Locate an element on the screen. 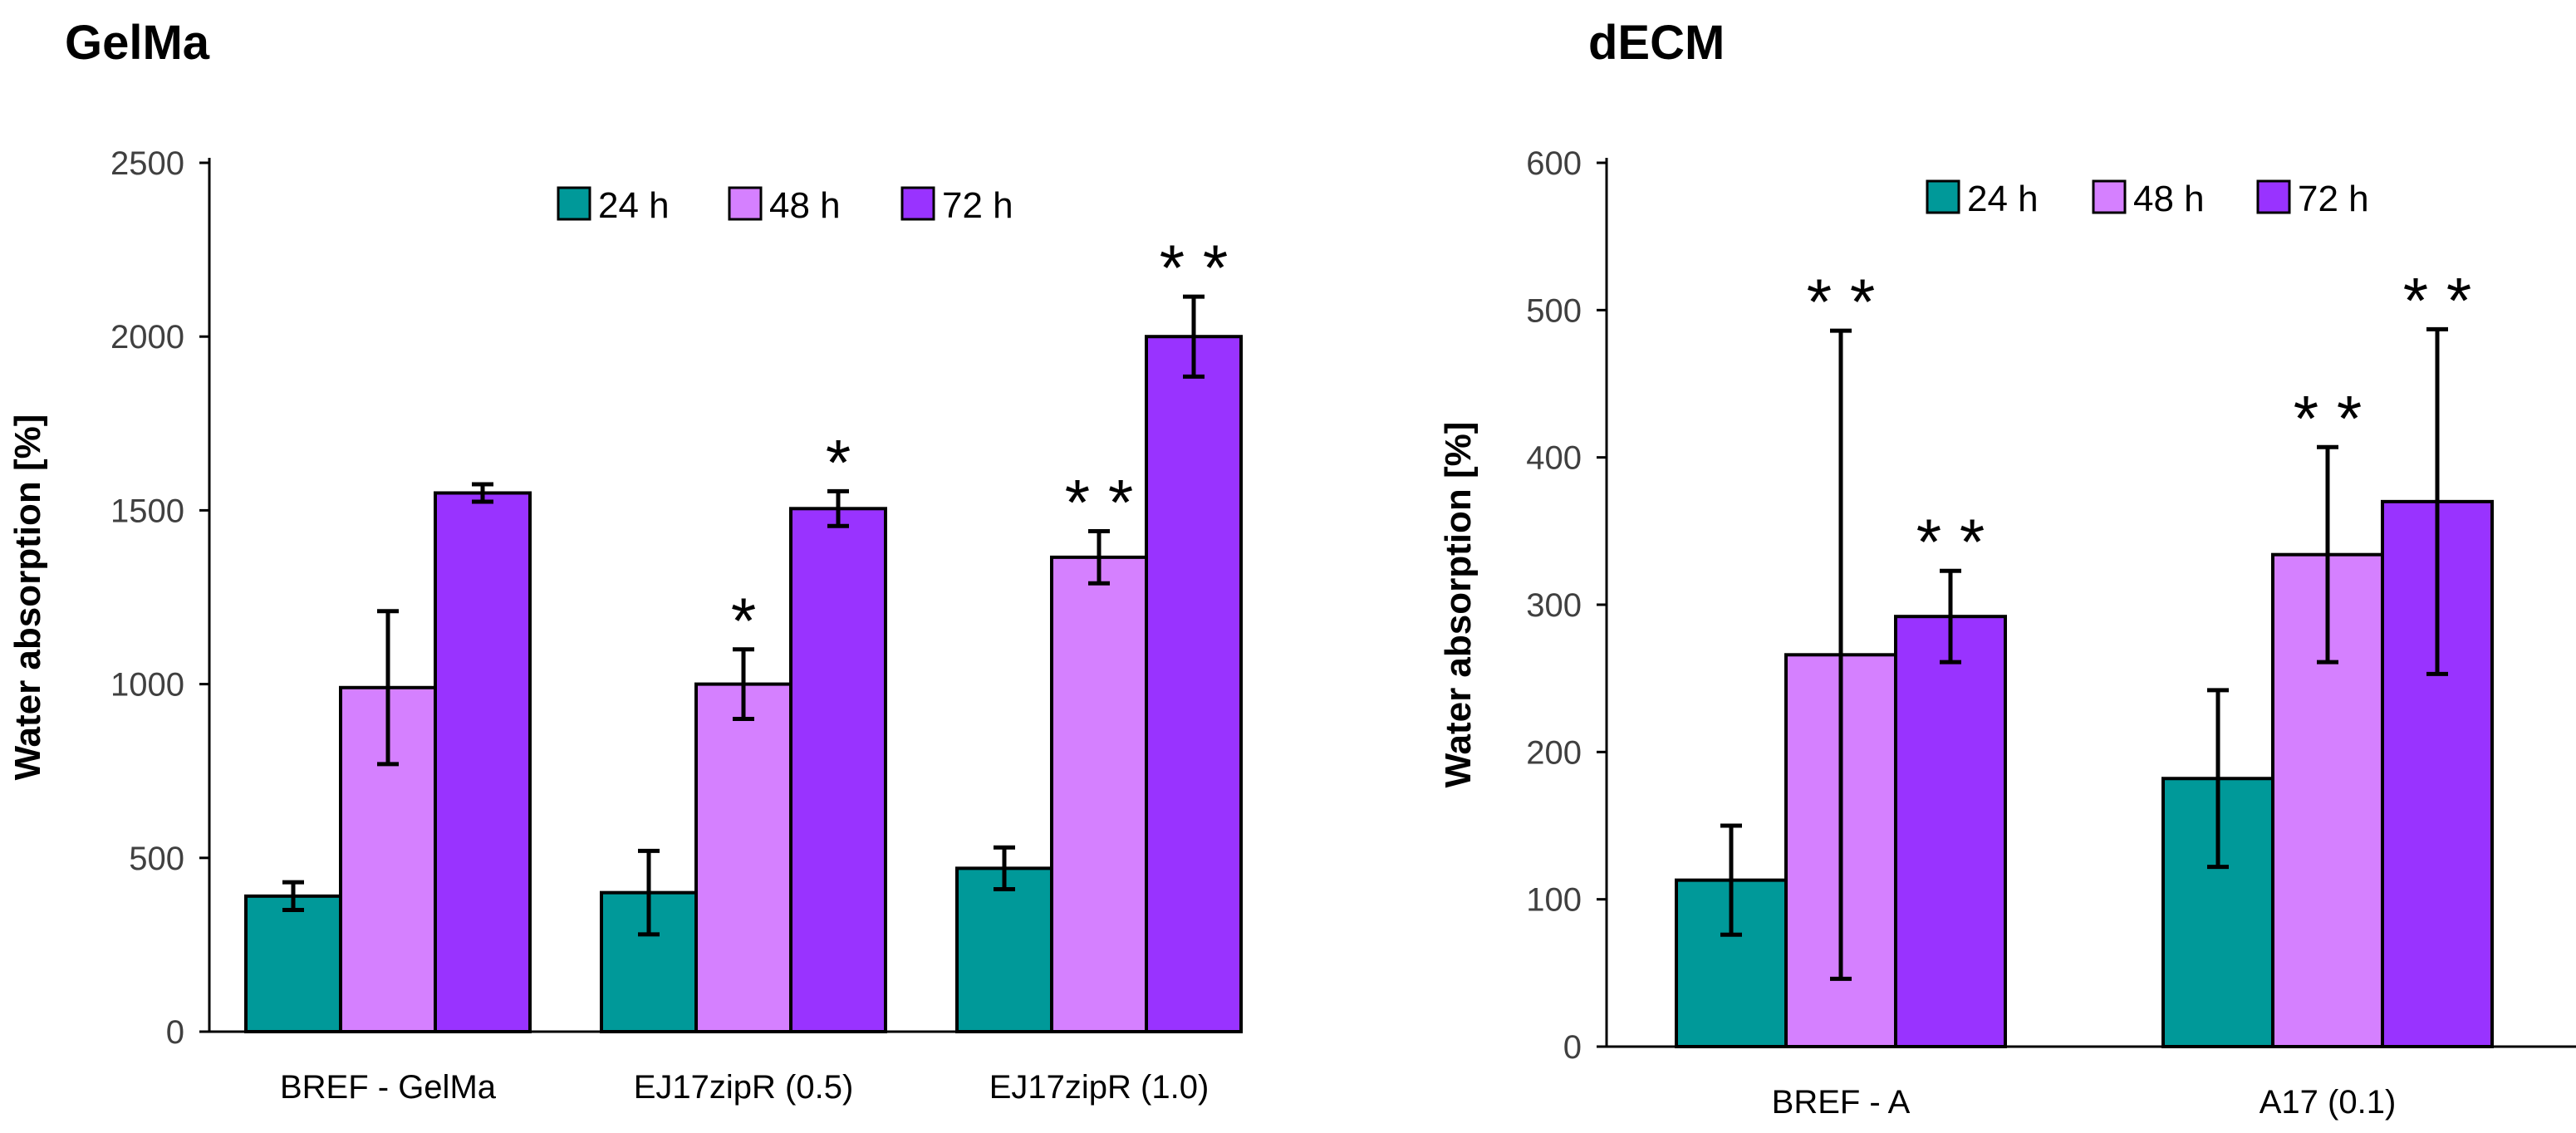  chart-title: GelMa is located at coordinates (137, 43).